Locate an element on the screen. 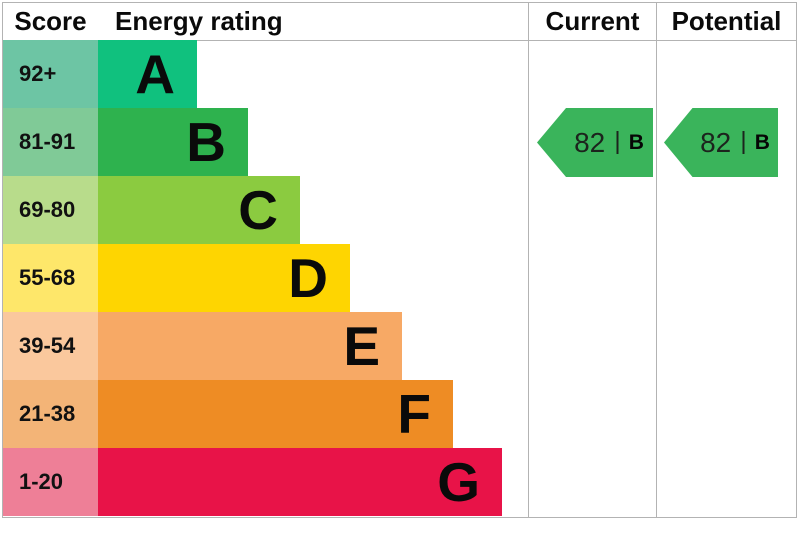 Image resolution: width=800 pixels, height=534 pixels. rating-row-c: 69-80 C is located at coordinates (265, 210).